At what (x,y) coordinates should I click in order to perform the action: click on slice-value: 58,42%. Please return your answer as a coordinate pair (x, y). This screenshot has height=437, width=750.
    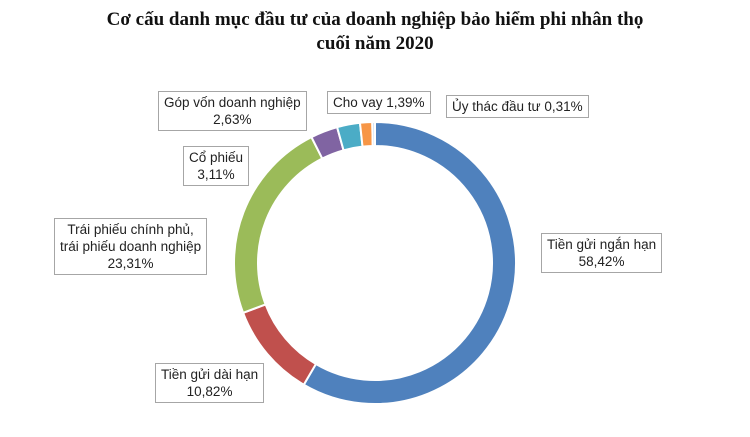
    Looking at the image, I should click on (601, 261).